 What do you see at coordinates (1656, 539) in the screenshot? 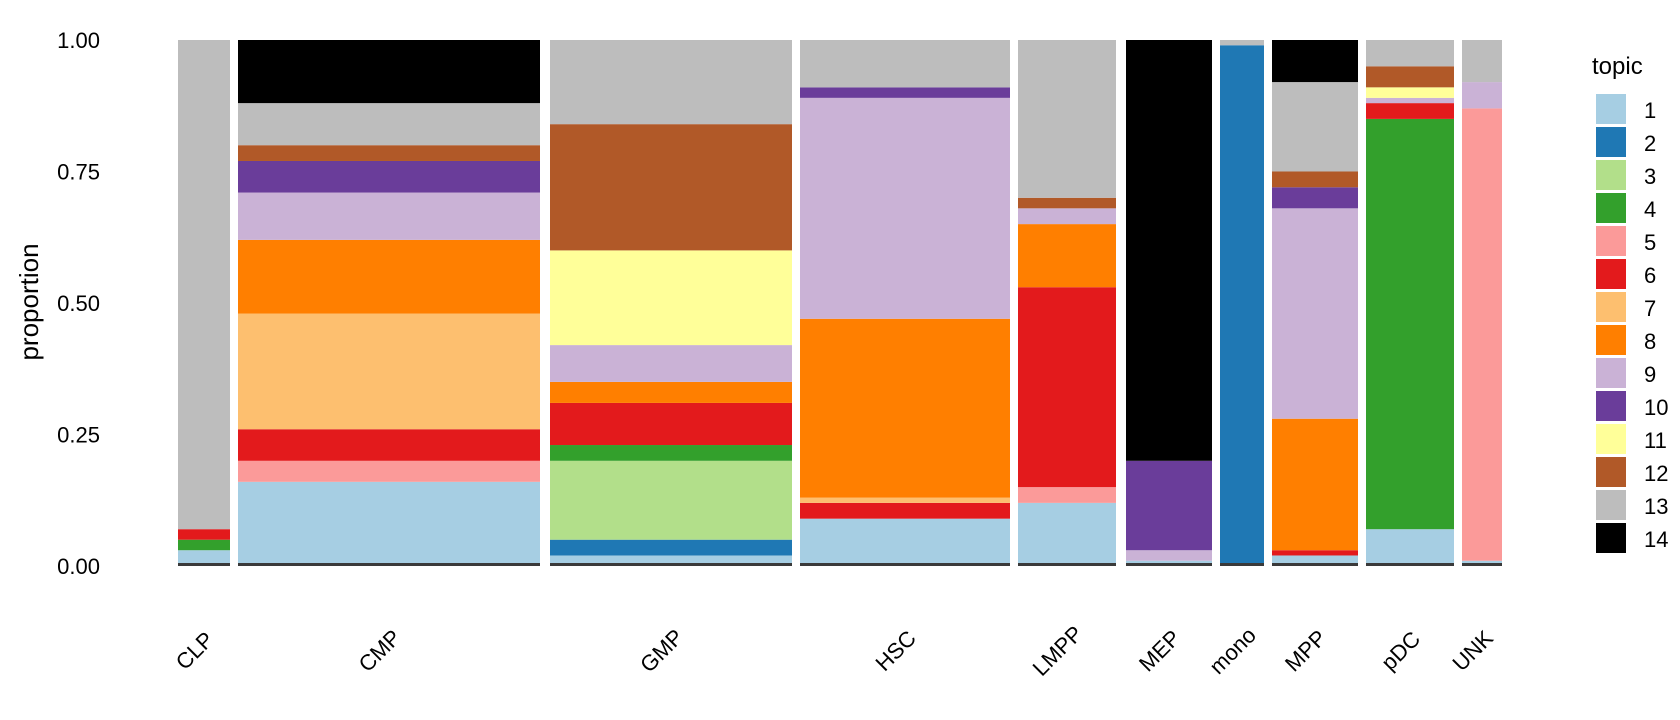
I see `legend-label: 14` at bounding box center [1656, 539].